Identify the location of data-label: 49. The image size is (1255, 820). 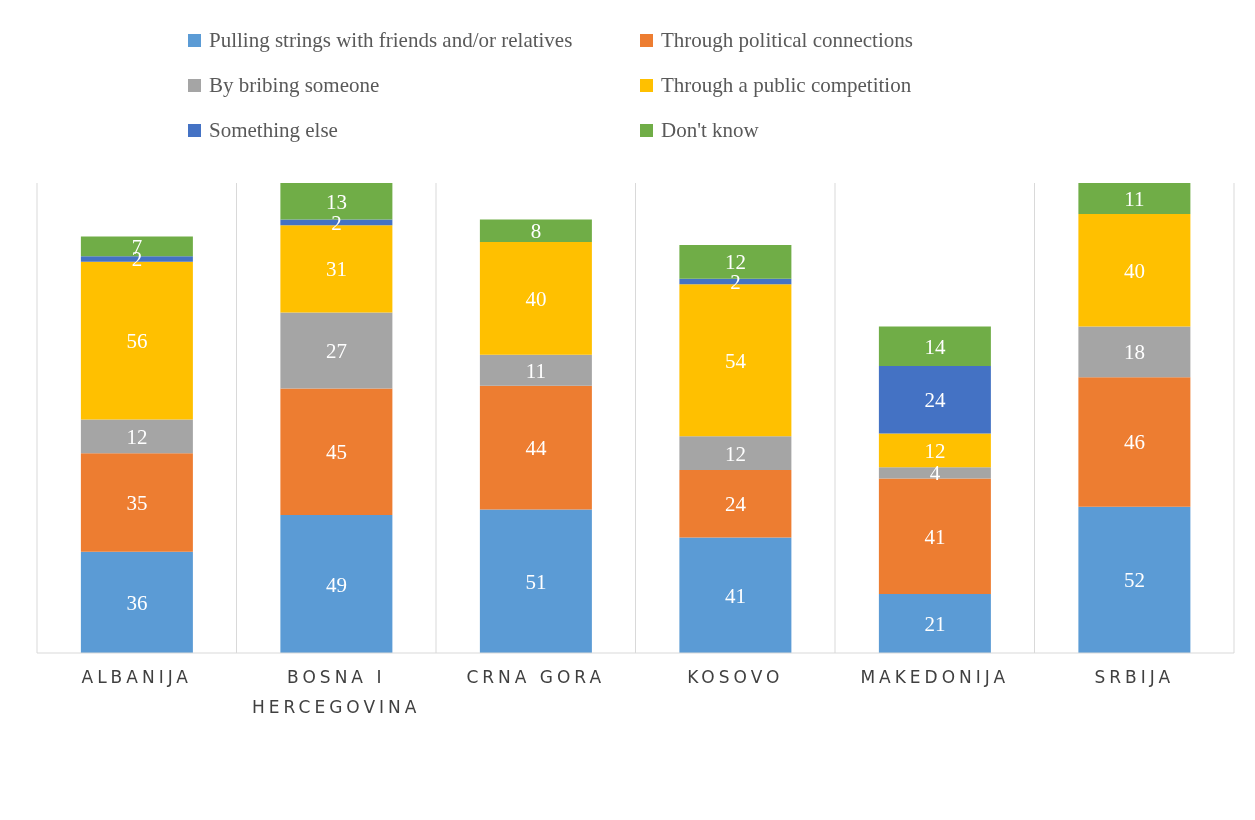
(336, 584).